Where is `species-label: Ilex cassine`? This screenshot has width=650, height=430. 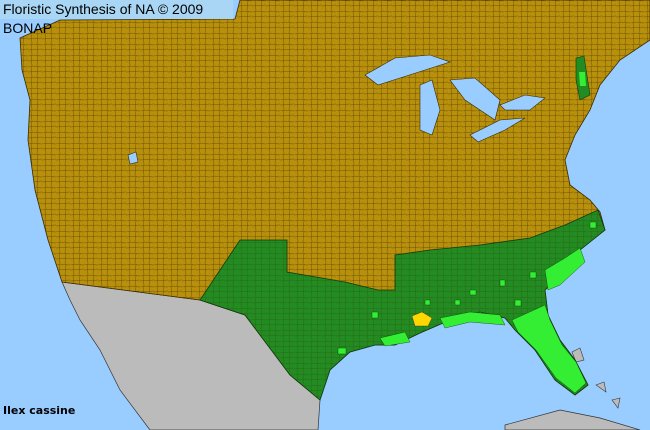 species-label: Ilex cassine is located at coordinates (39, 410).